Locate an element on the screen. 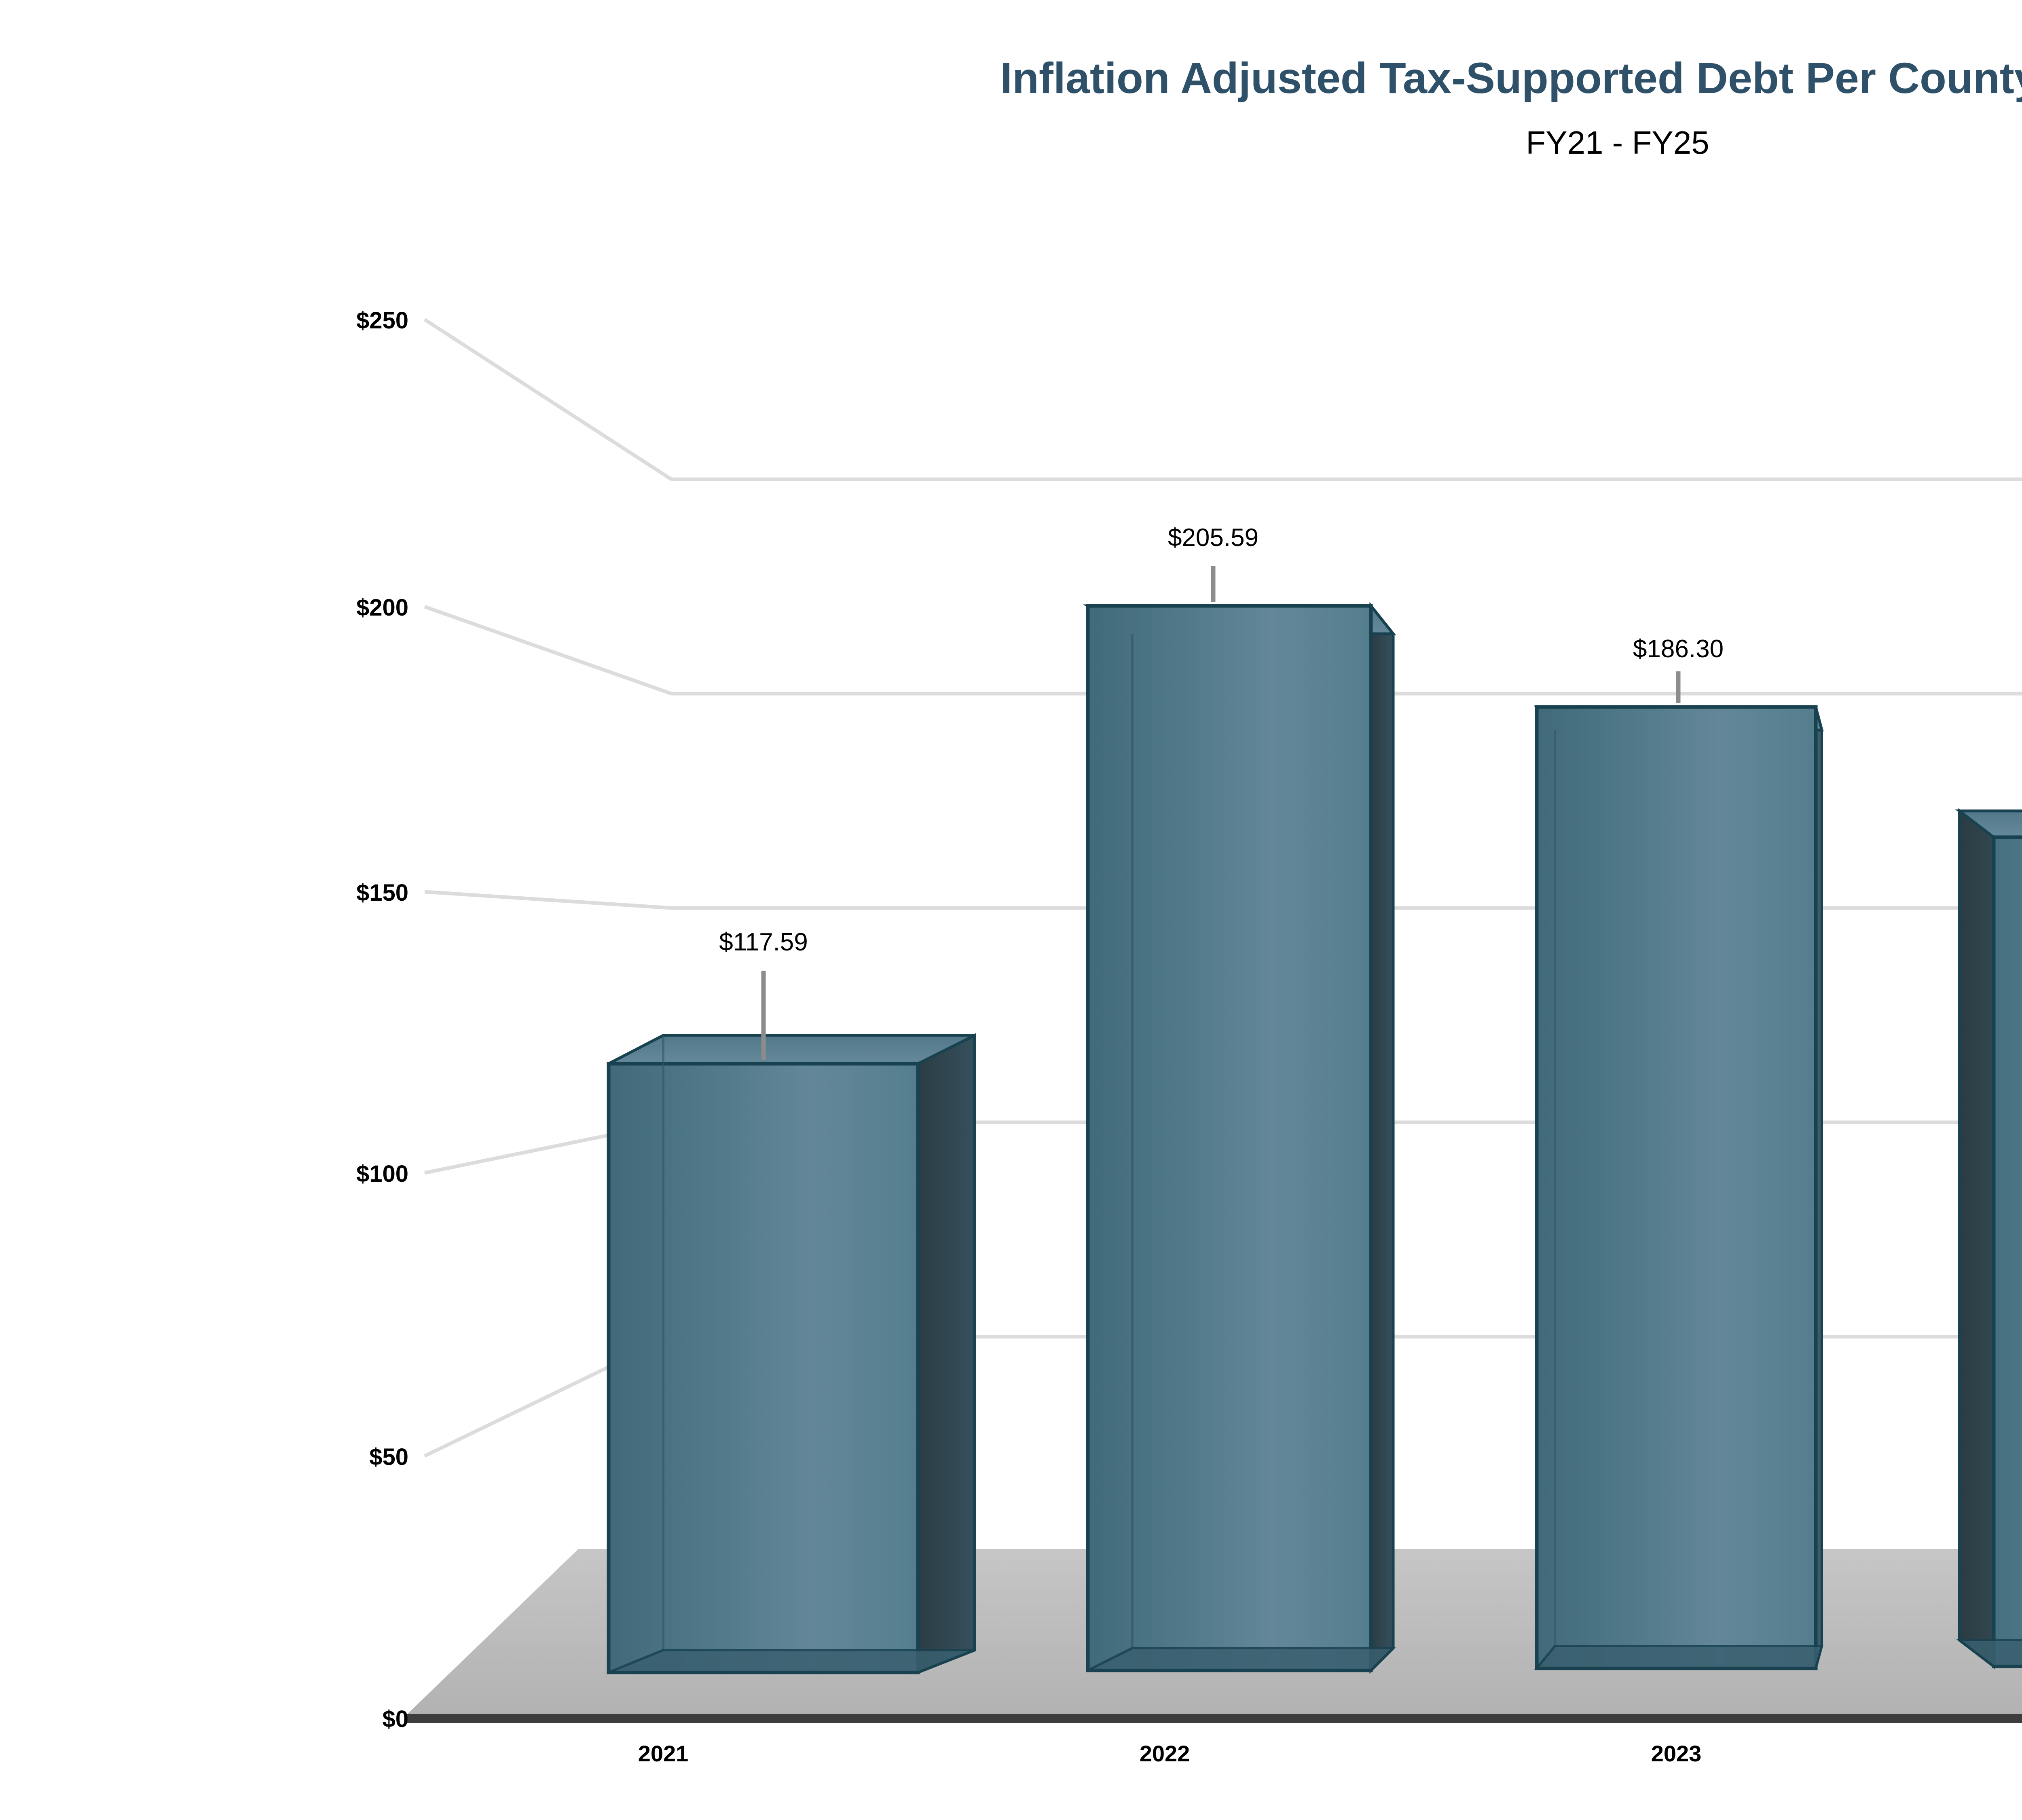  bar-2021-front-face is located at coordinates (763, 1368).